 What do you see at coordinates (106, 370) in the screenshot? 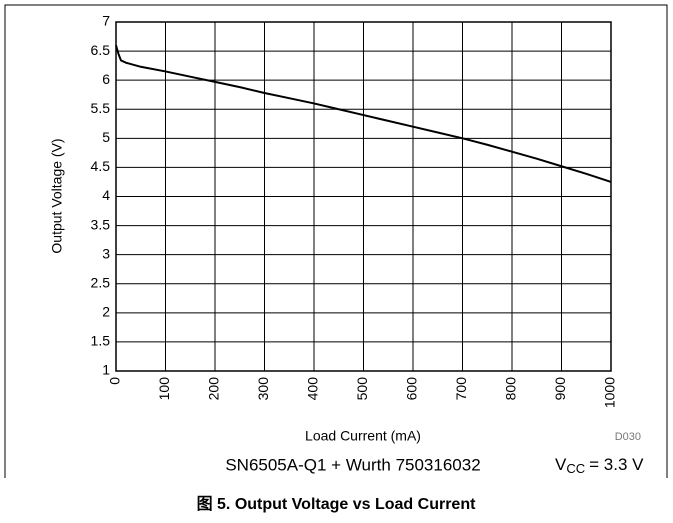
I see `y-tick-label: 1` at bounding box center [106, 370].